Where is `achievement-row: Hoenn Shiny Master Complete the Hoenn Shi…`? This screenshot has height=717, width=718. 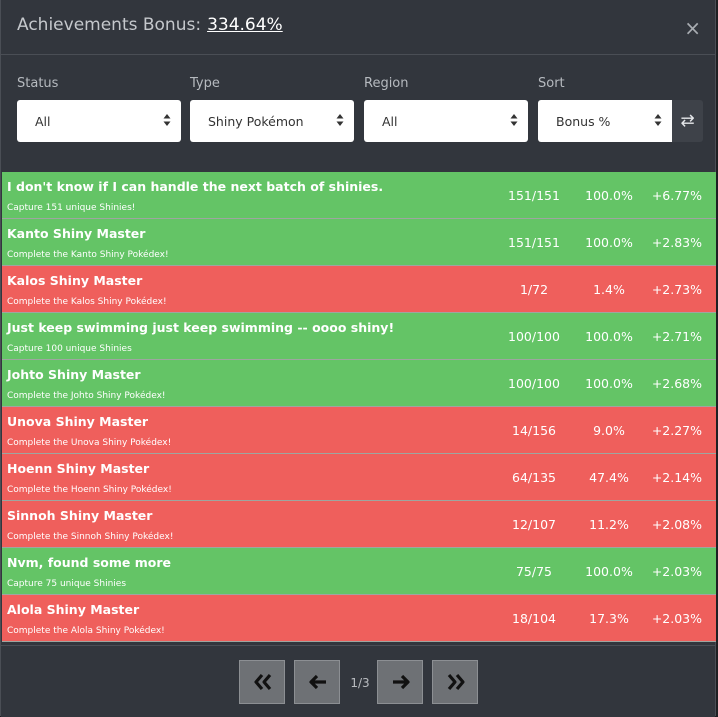
achievement-row: Hoenn Shiny Master Complete the Hoenn Shi… is located at coordinates (359, 477).